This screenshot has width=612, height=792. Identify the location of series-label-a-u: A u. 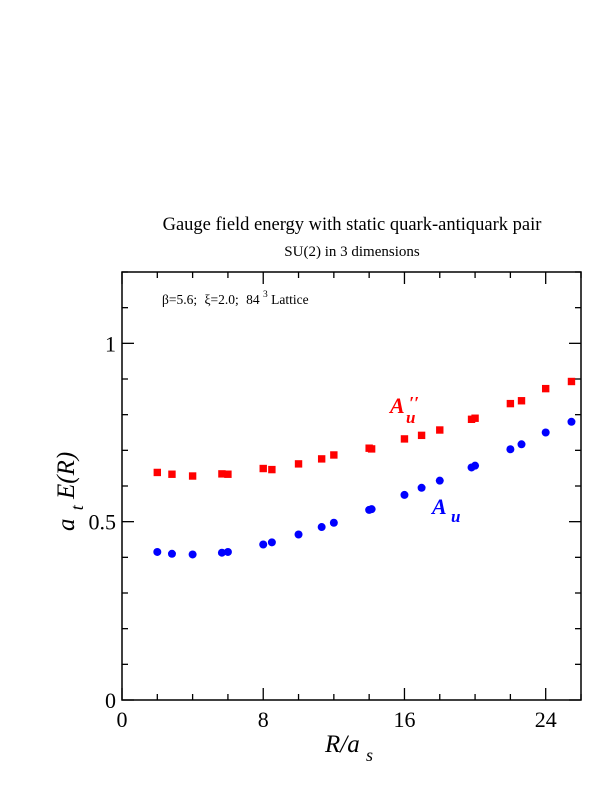
(445, 510).